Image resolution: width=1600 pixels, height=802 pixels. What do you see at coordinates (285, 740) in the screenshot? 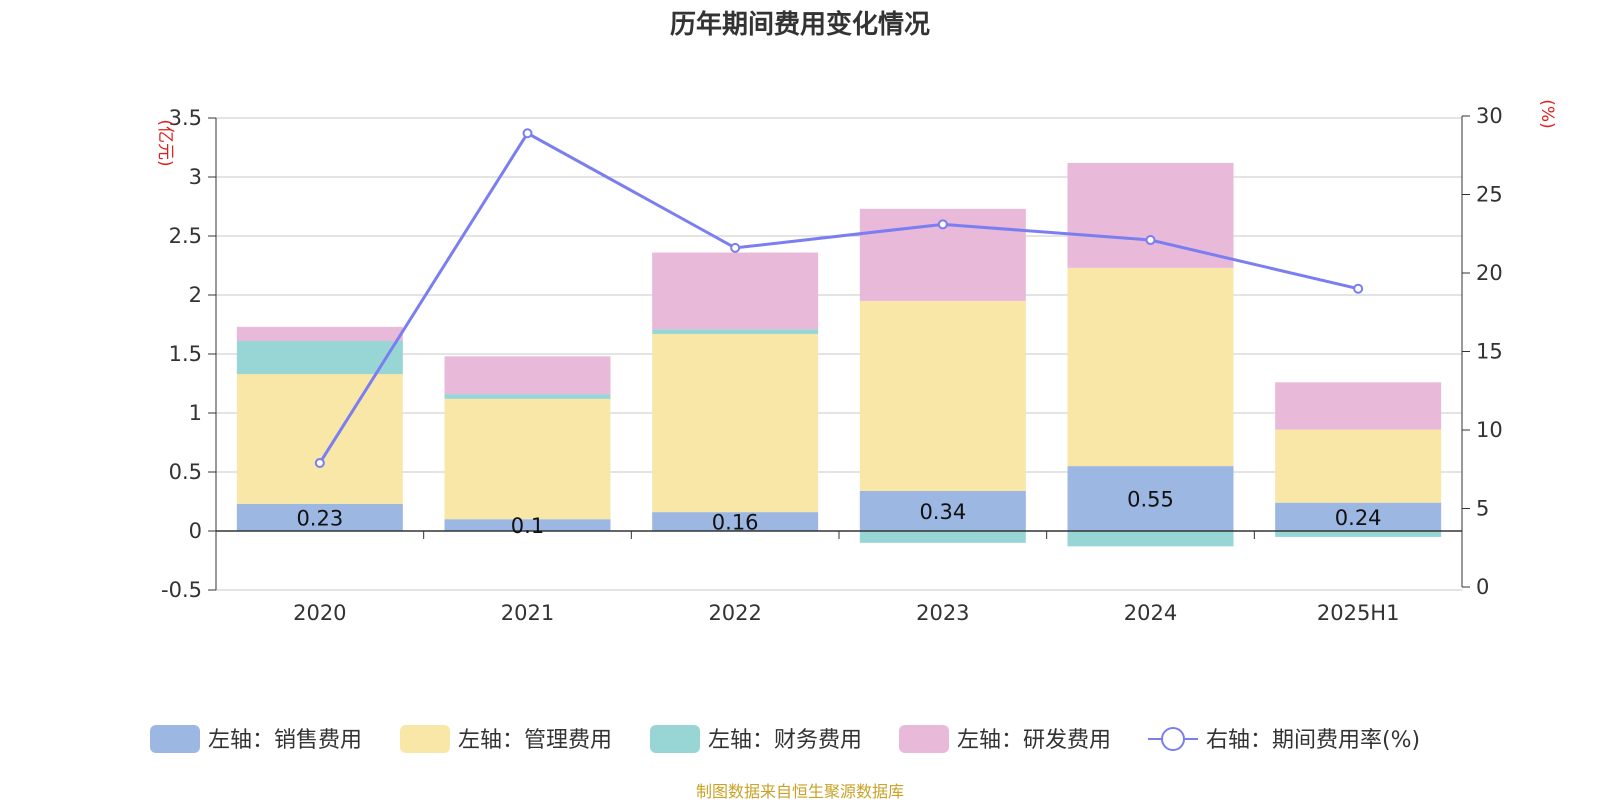
I see `legend-label: 左轴：销售费用` at bounding box center [285, 740].